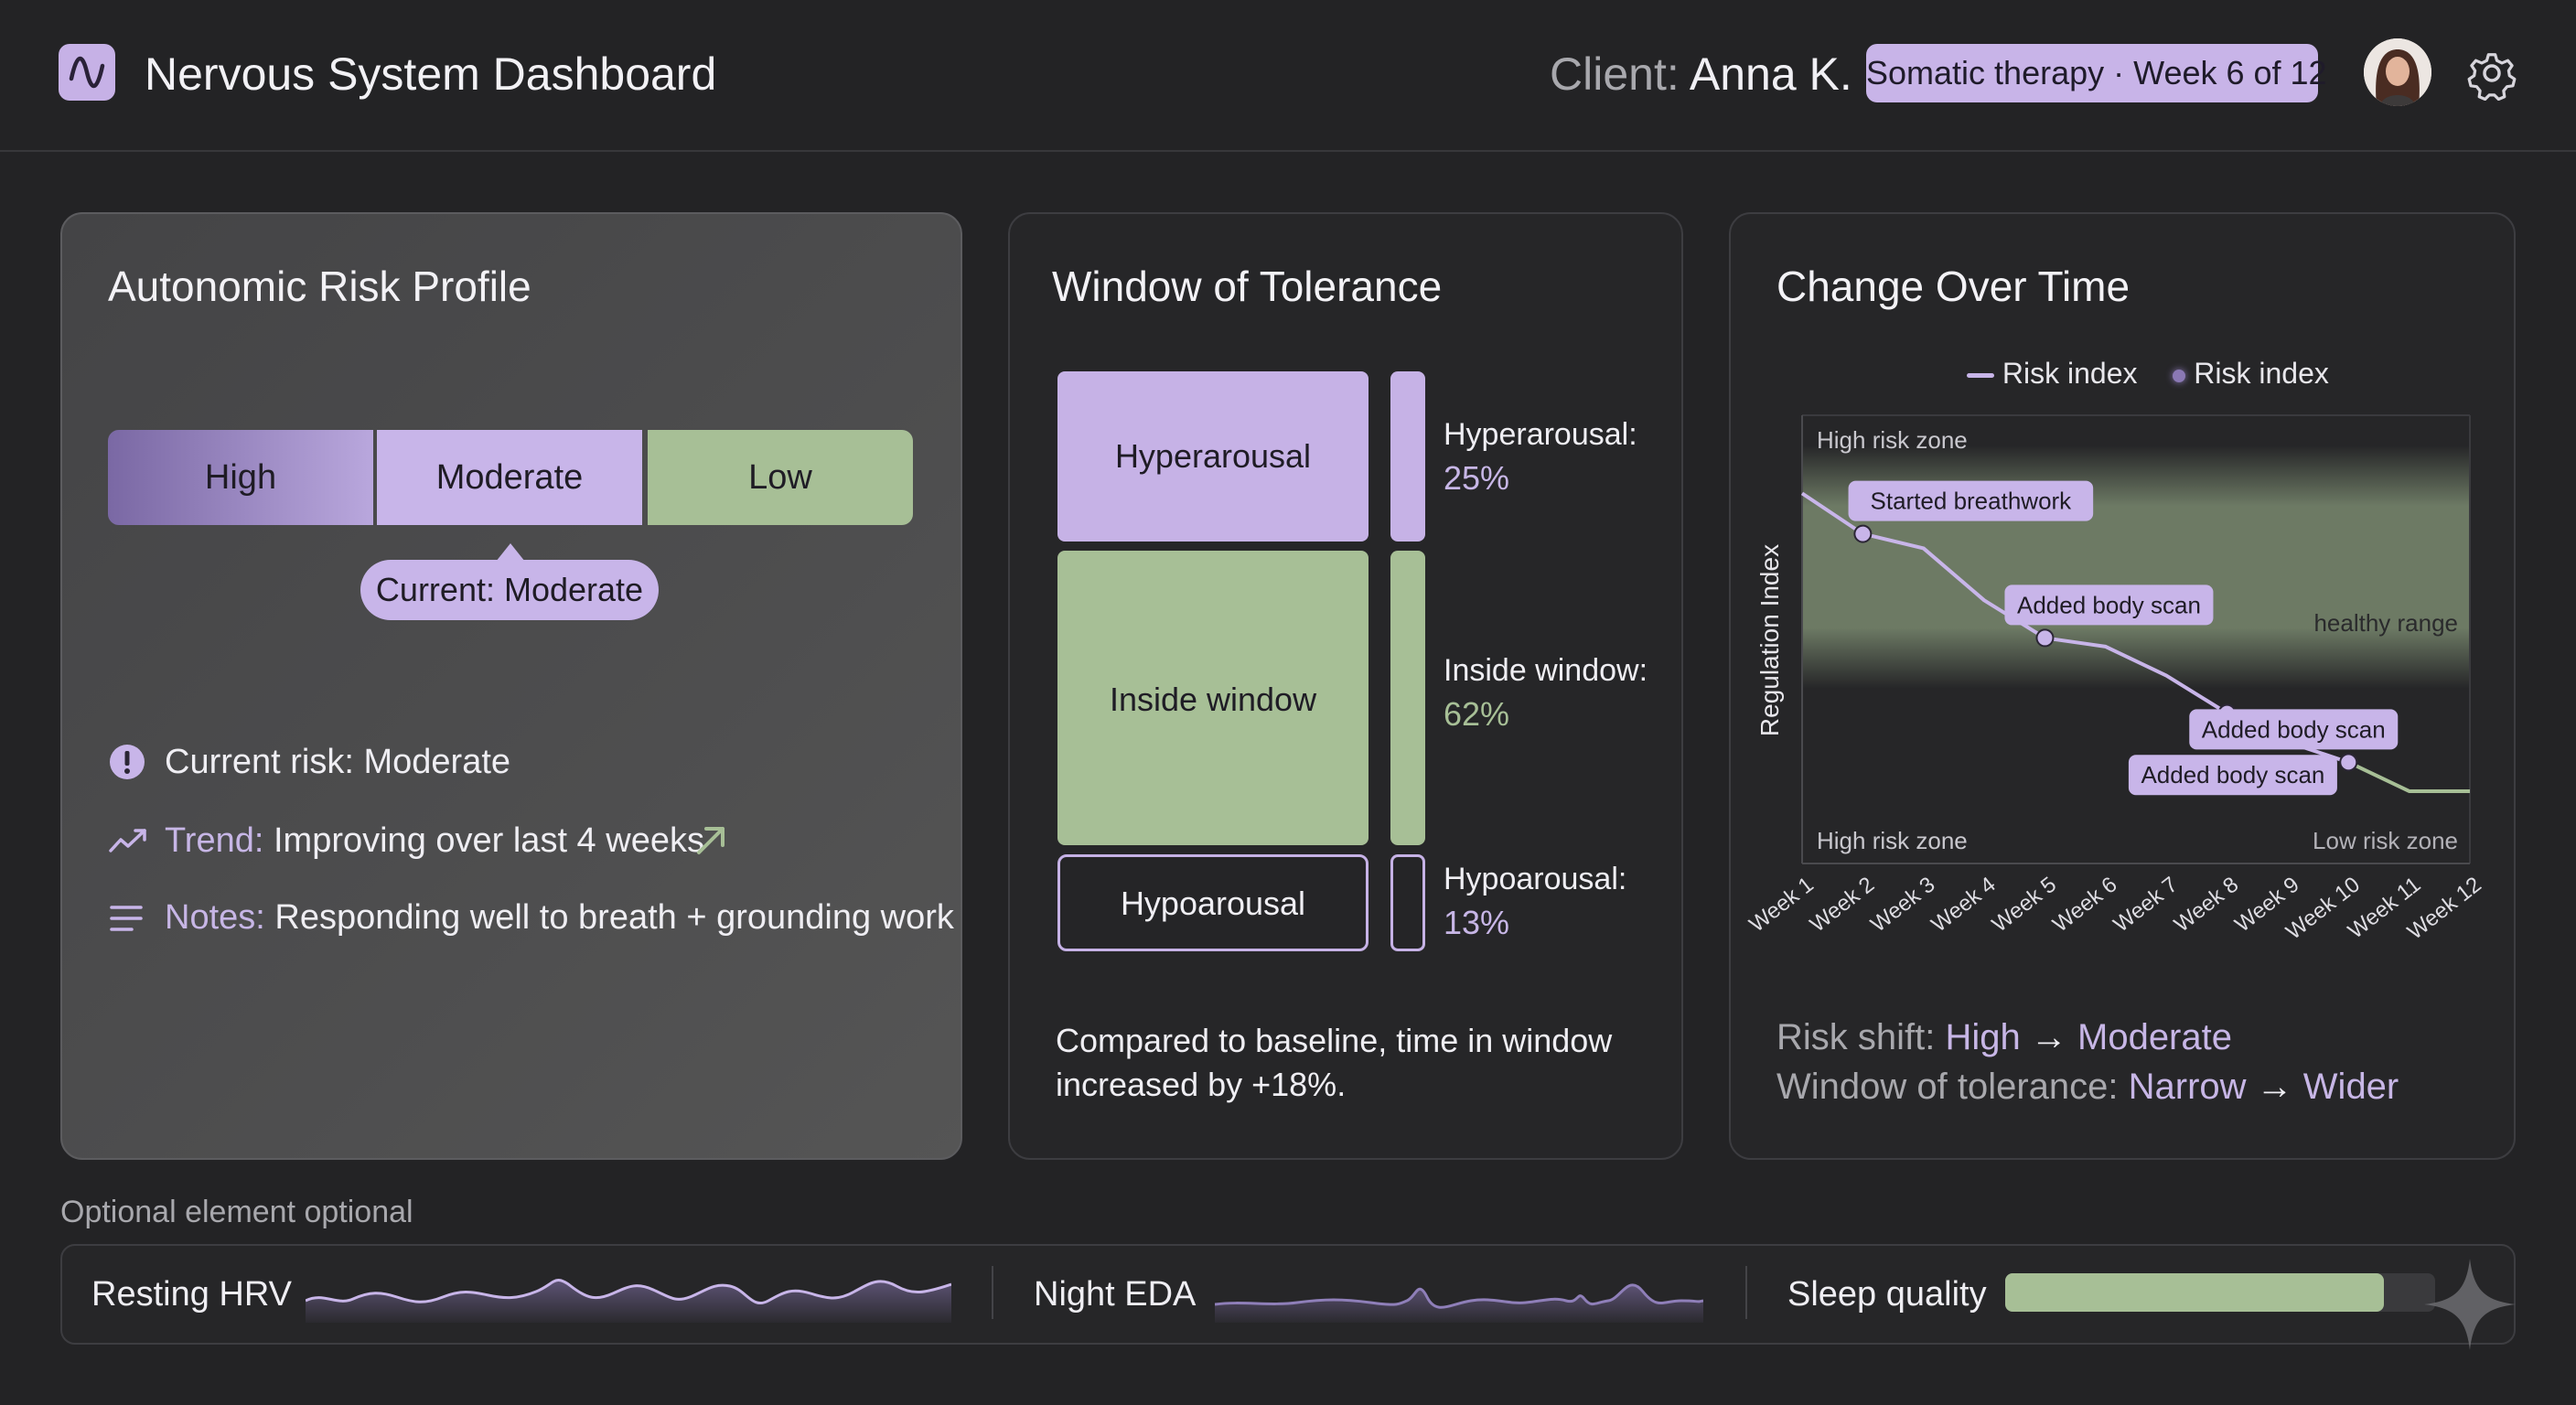  I want to click on hypoarousal-block-label: Hypoarousal, so click(1213, 903).